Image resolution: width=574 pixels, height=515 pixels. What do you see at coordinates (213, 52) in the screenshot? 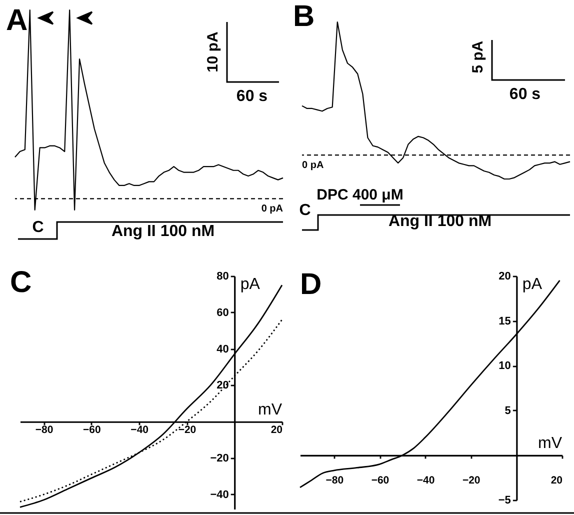
I see `annotation: 10 pA` at bounding box center [213, 52].